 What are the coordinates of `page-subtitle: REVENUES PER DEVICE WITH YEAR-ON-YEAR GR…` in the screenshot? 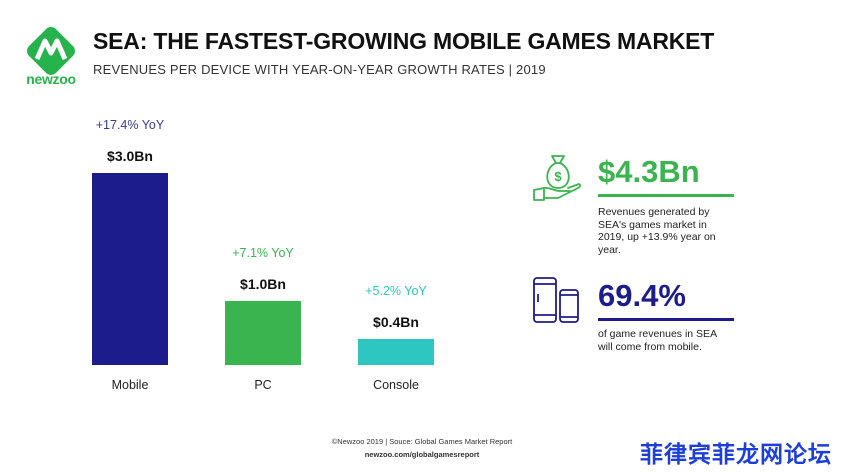 It's located at (319, 69).